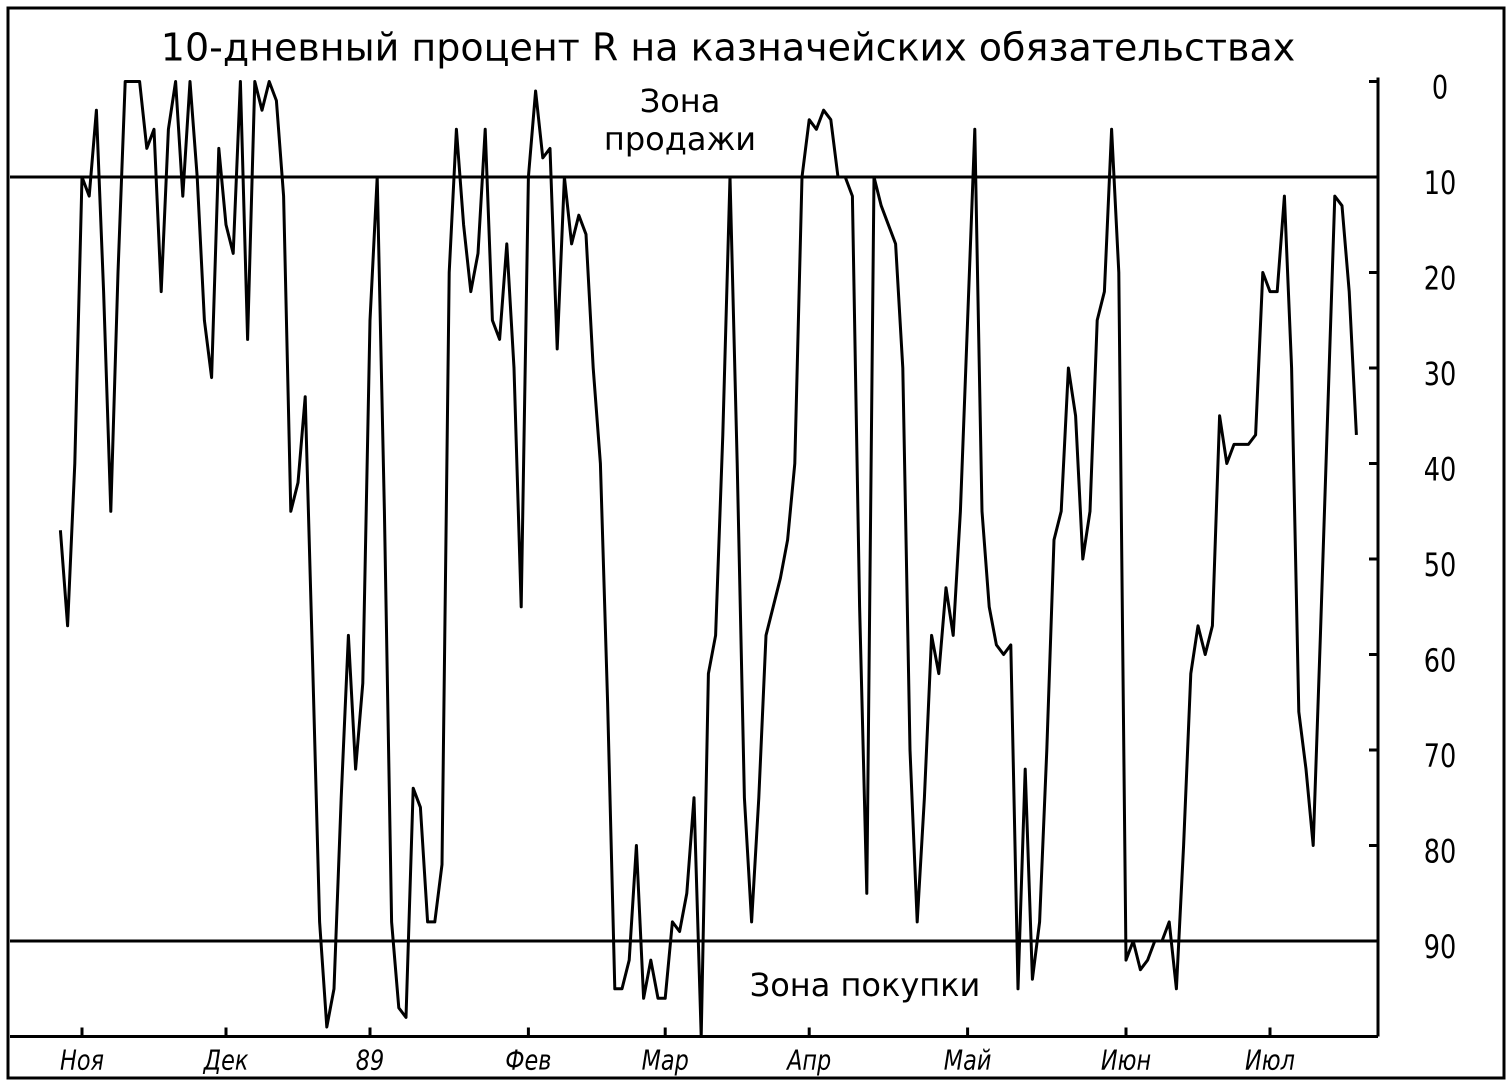  I want to click on x-tick-label: Июн, so click(1126, 1059).